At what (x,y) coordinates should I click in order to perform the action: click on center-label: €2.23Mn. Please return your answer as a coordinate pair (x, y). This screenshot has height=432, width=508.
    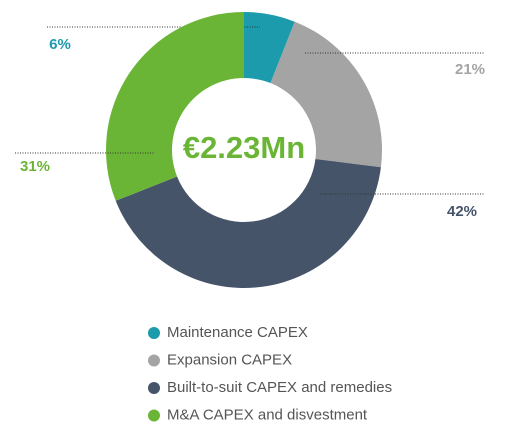
    Looking at the image, I should click on (244, 147).